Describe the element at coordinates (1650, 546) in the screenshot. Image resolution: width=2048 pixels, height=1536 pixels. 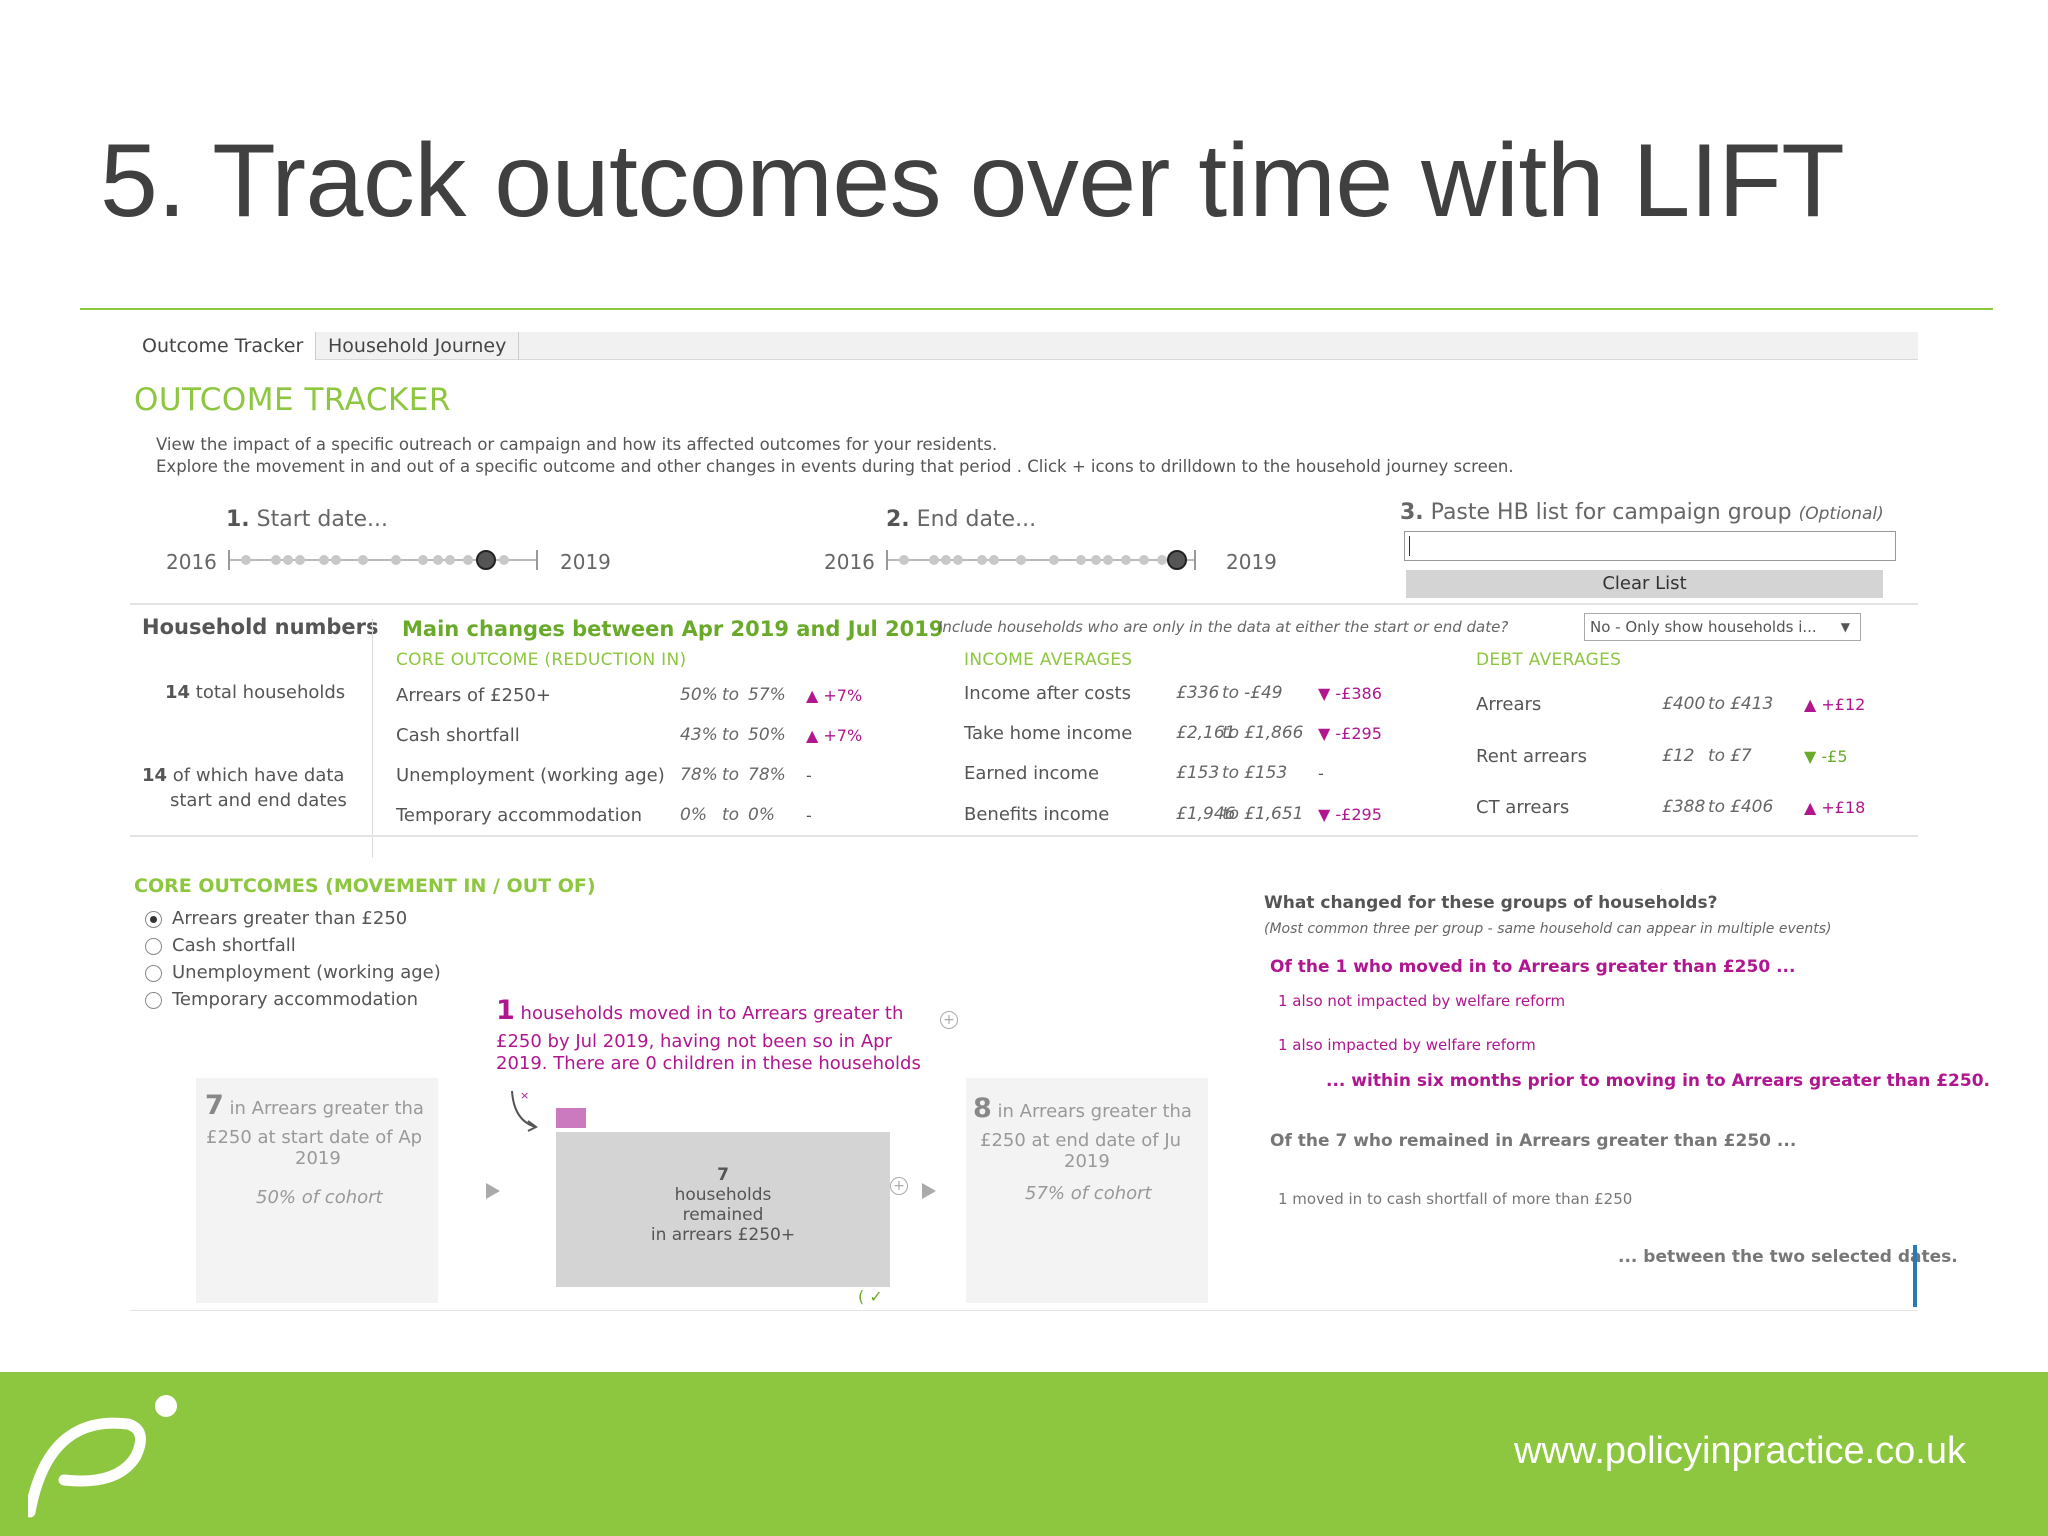
I see `hb-list-input` at that location.